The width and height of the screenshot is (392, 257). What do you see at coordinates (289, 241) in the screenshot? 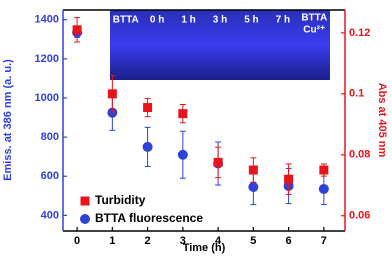
I see `x-tick-label: 6` at bounding box center [289, 241].